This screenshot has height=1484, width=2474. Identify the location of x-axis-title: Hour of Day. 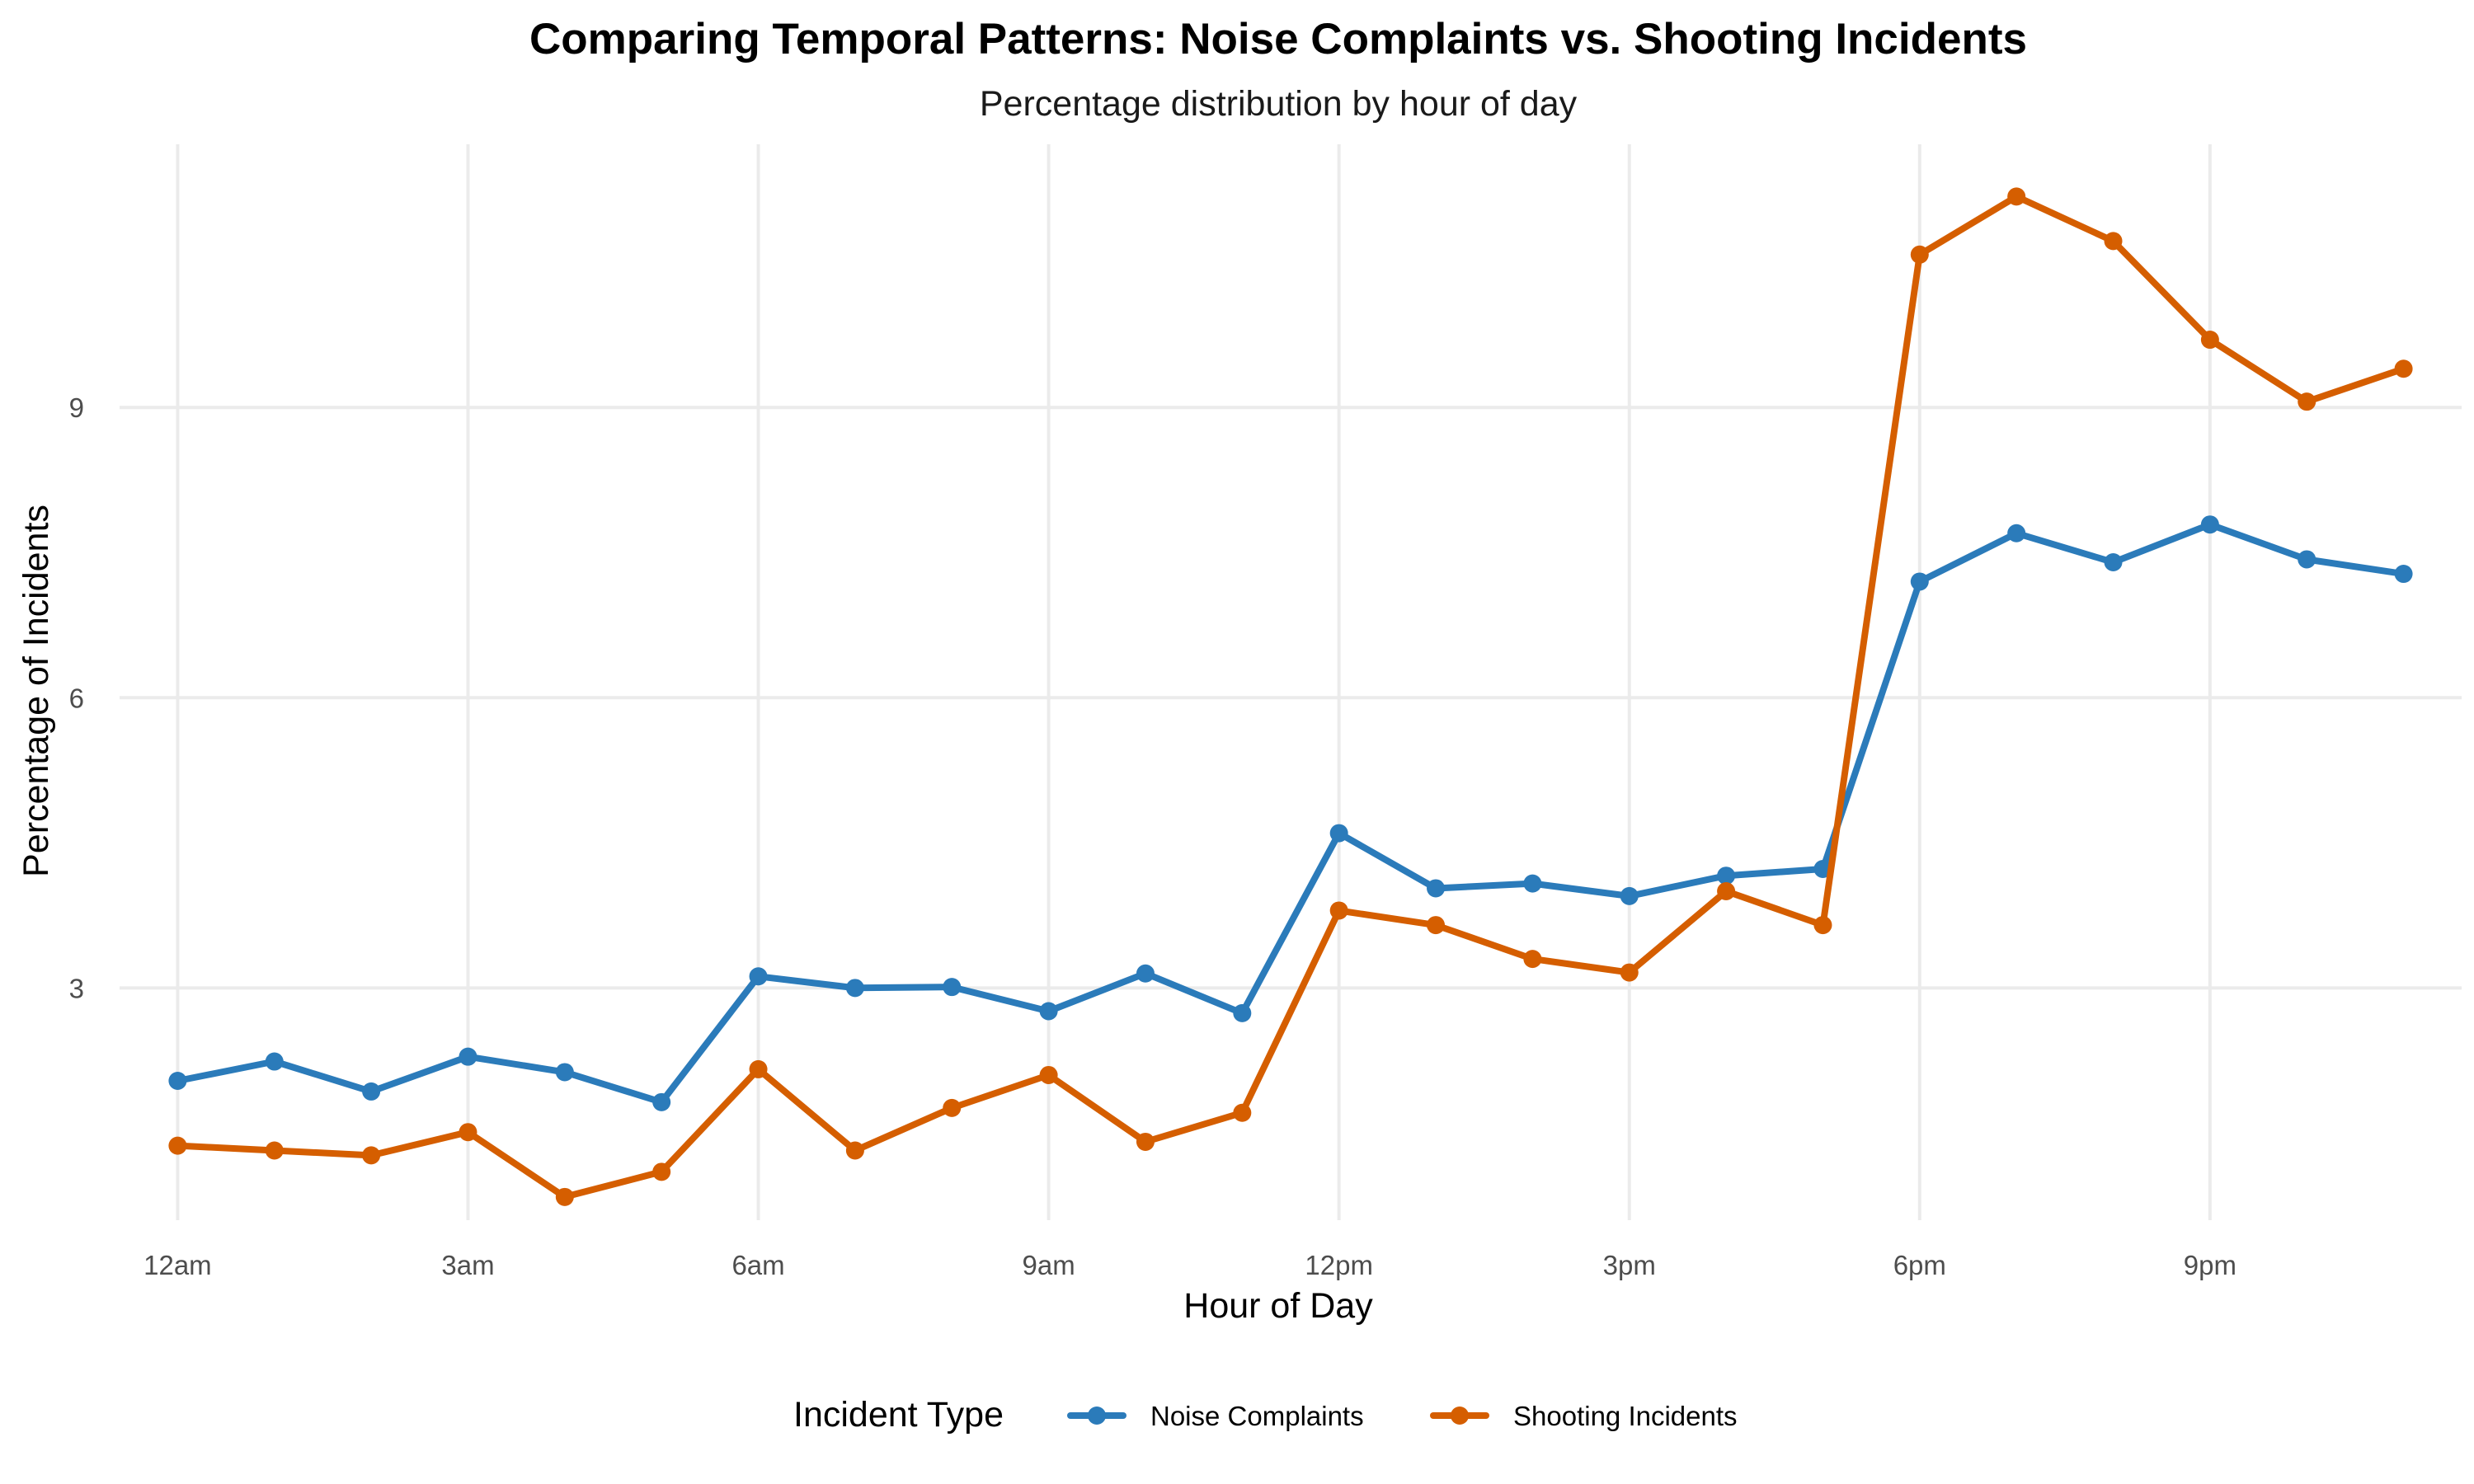
(1278, 1306).